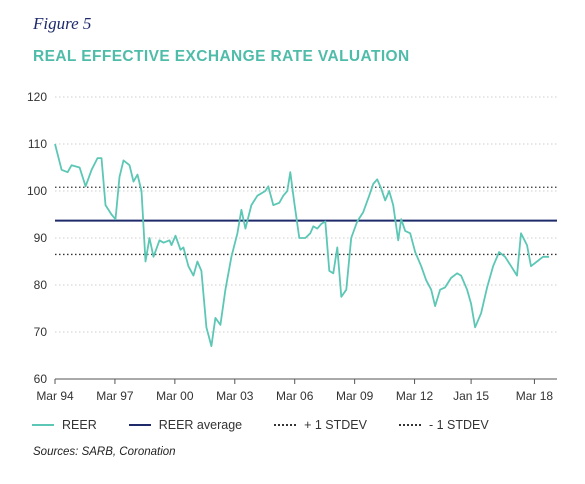  What do you see at coordinates (79, 425) in the screenshot?
I see `legend-label-reer: REER` at bounding box center [79, 425].